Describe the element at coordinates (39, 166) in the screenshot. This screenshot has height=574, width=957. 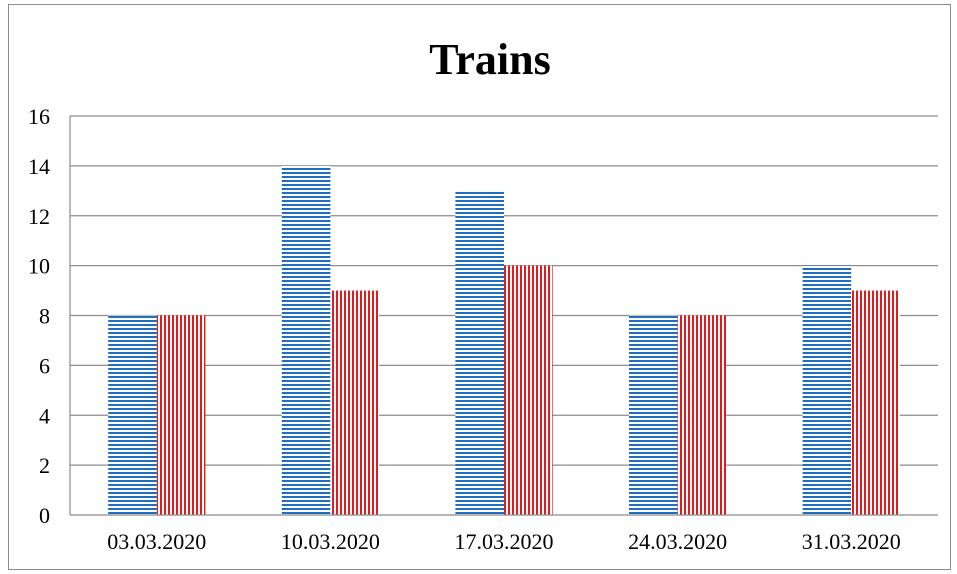
I see `y-tick-label: 14` at that location.